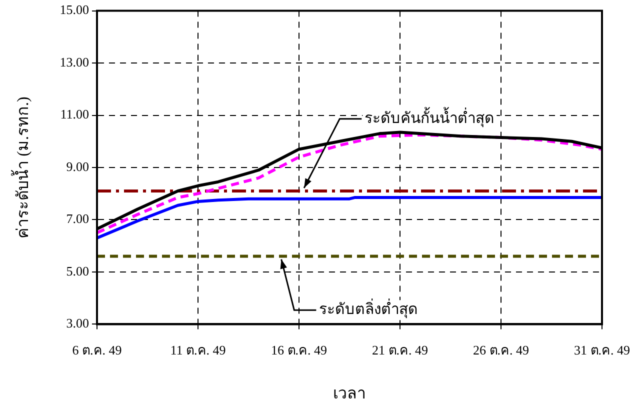  What do you see at coordinates (400, 350) in the screenshot?
I see `x-tick-label: 21 ต.ค. 49` at bounding box center [400, 350].